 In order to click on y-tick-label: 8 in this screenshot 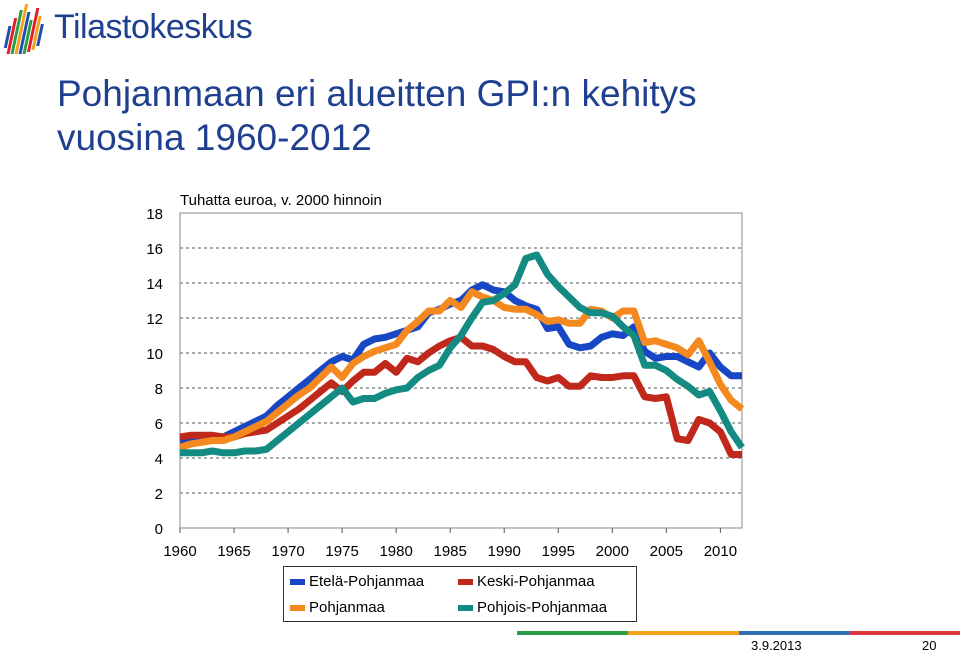, I will do `click(159, 389)`.